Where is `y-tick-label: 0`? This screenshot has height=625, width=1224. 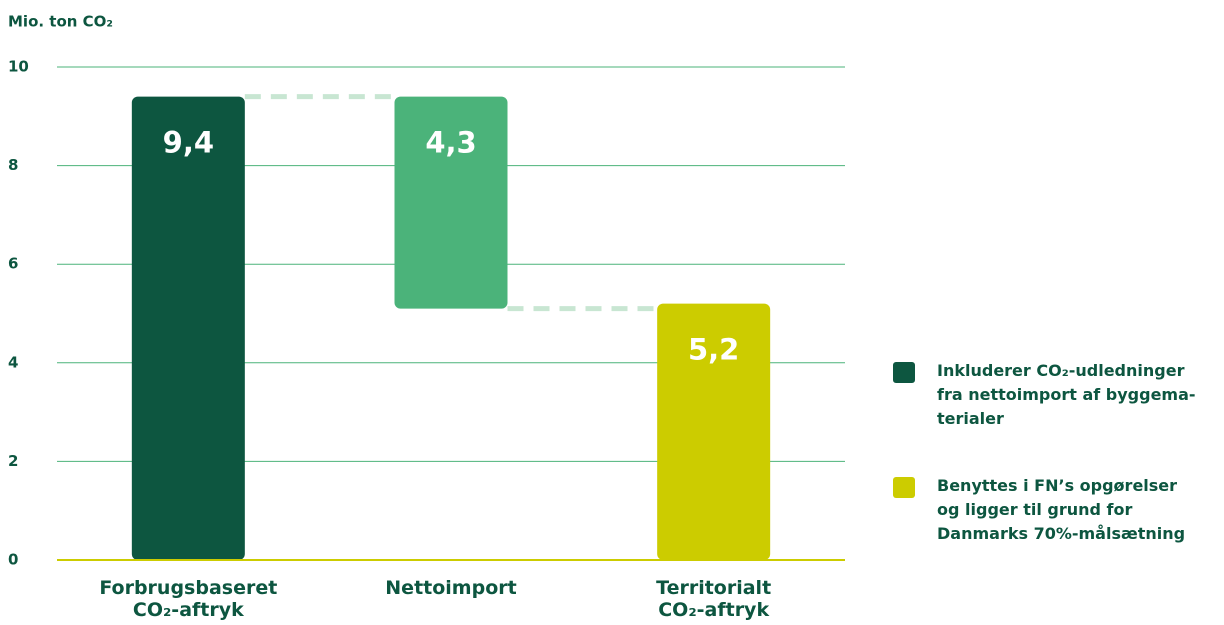
y-tick-label: 0 is located at coordinates (13, 560).